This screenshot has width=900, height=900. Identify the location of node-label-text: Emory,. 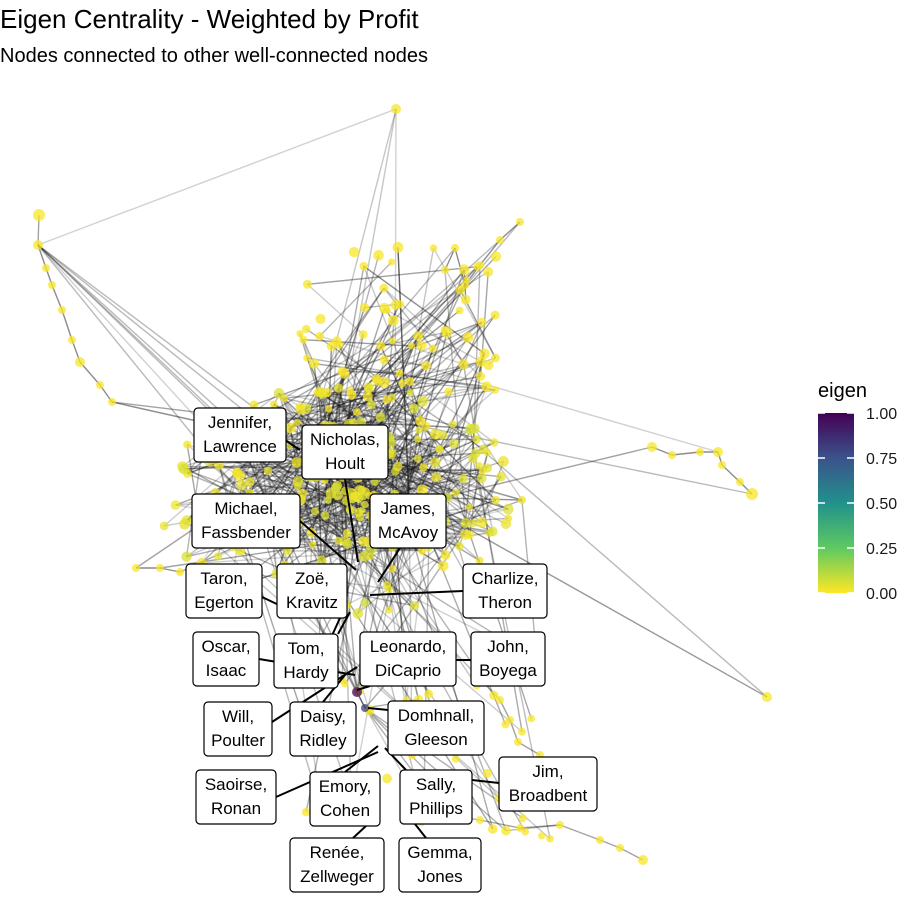
(345, 786).